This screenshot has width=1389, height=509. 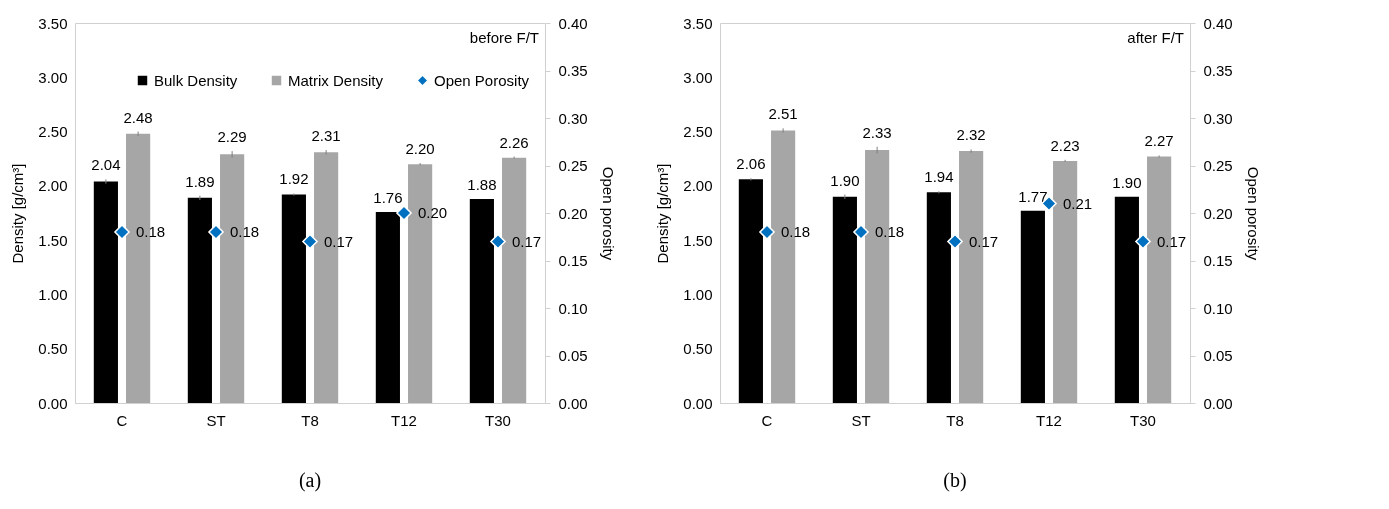 What do you see at coordinates (955, 480) in the screenshot?
I see `text: (b)` at bounding box center [955, 480].